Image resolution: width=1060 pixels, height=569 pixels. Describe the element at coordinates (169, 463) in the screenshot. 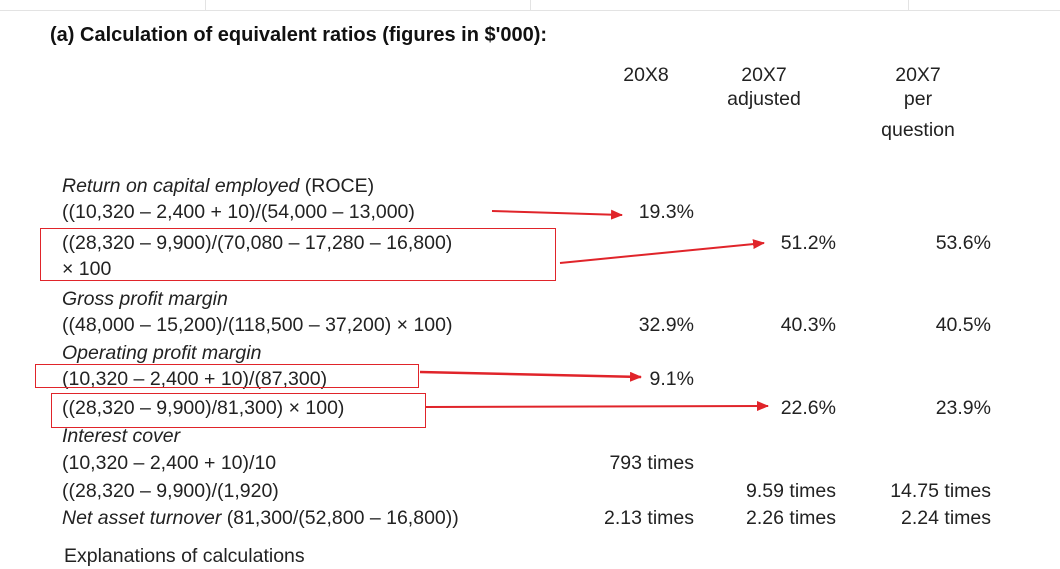

I see `ic-formula-20x8: (10,320 – 2,400 + 10)/10` at that location.